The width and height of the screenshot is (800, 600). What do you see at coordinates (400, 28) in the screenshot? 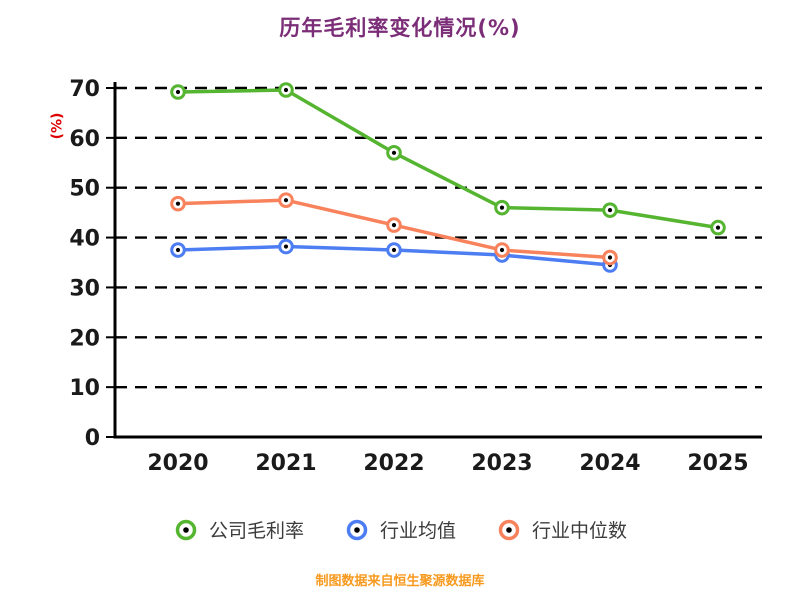
I see `chart-title: 历年毛利率变化情况(%)` at bounding box center [400, 28].